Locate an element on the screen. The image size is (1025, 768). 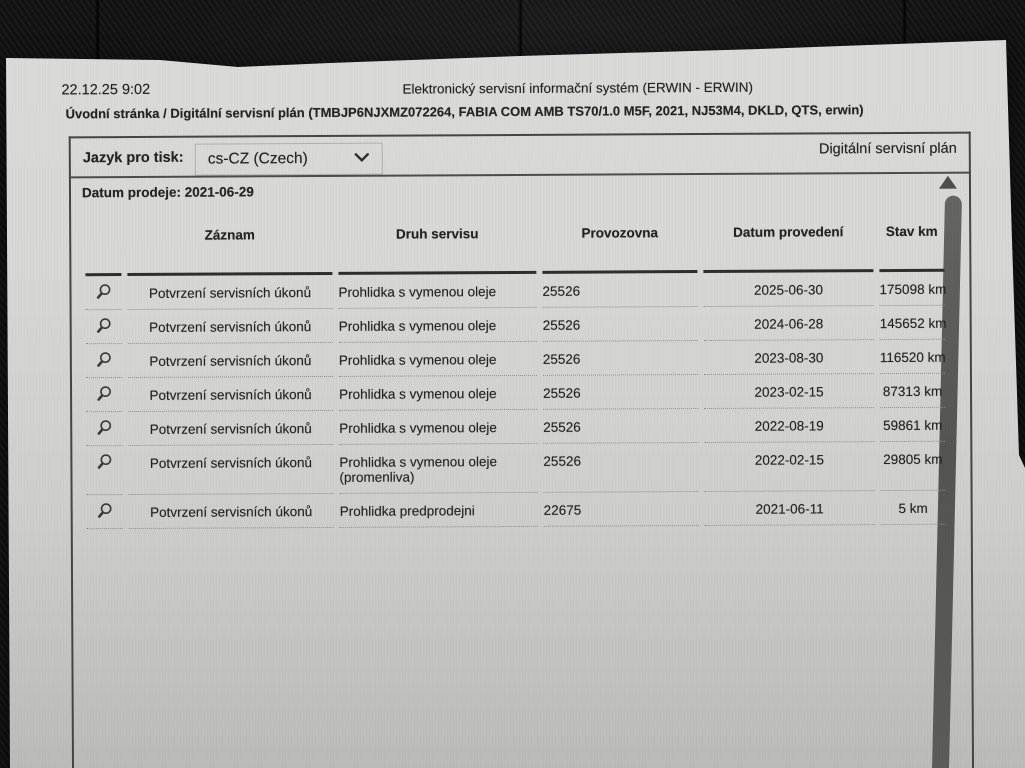
service-kind-cell: Prohlidka predprodejni is located at coordinates (438, 510).